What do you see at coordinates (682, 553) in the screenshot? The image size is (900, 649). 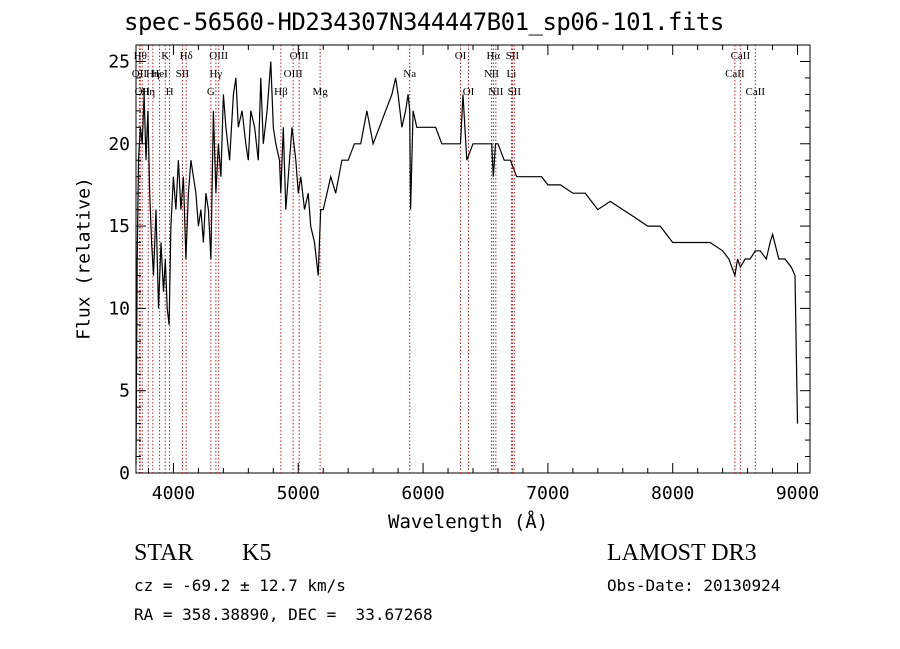 I see `survey-label: LAMOST DR3` at bounding box center [682, 553].